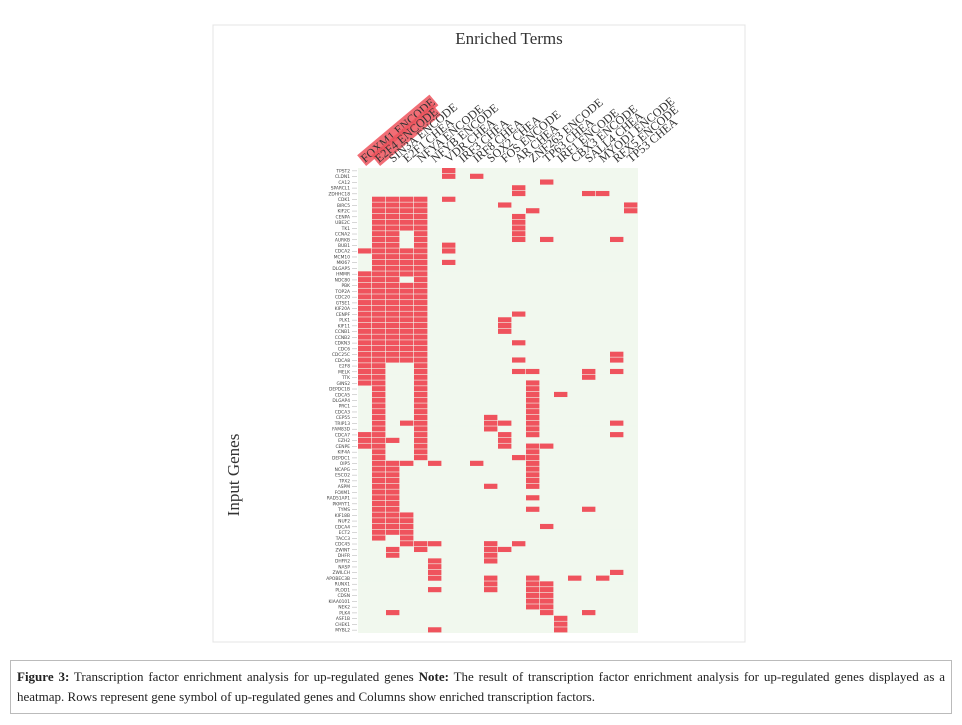 The height and width of the screenshot is (725, 962). What do you see at coordinates (345, 286) in the screenshot?
I see `row-label: PBK` at bounding box center [345, 286].